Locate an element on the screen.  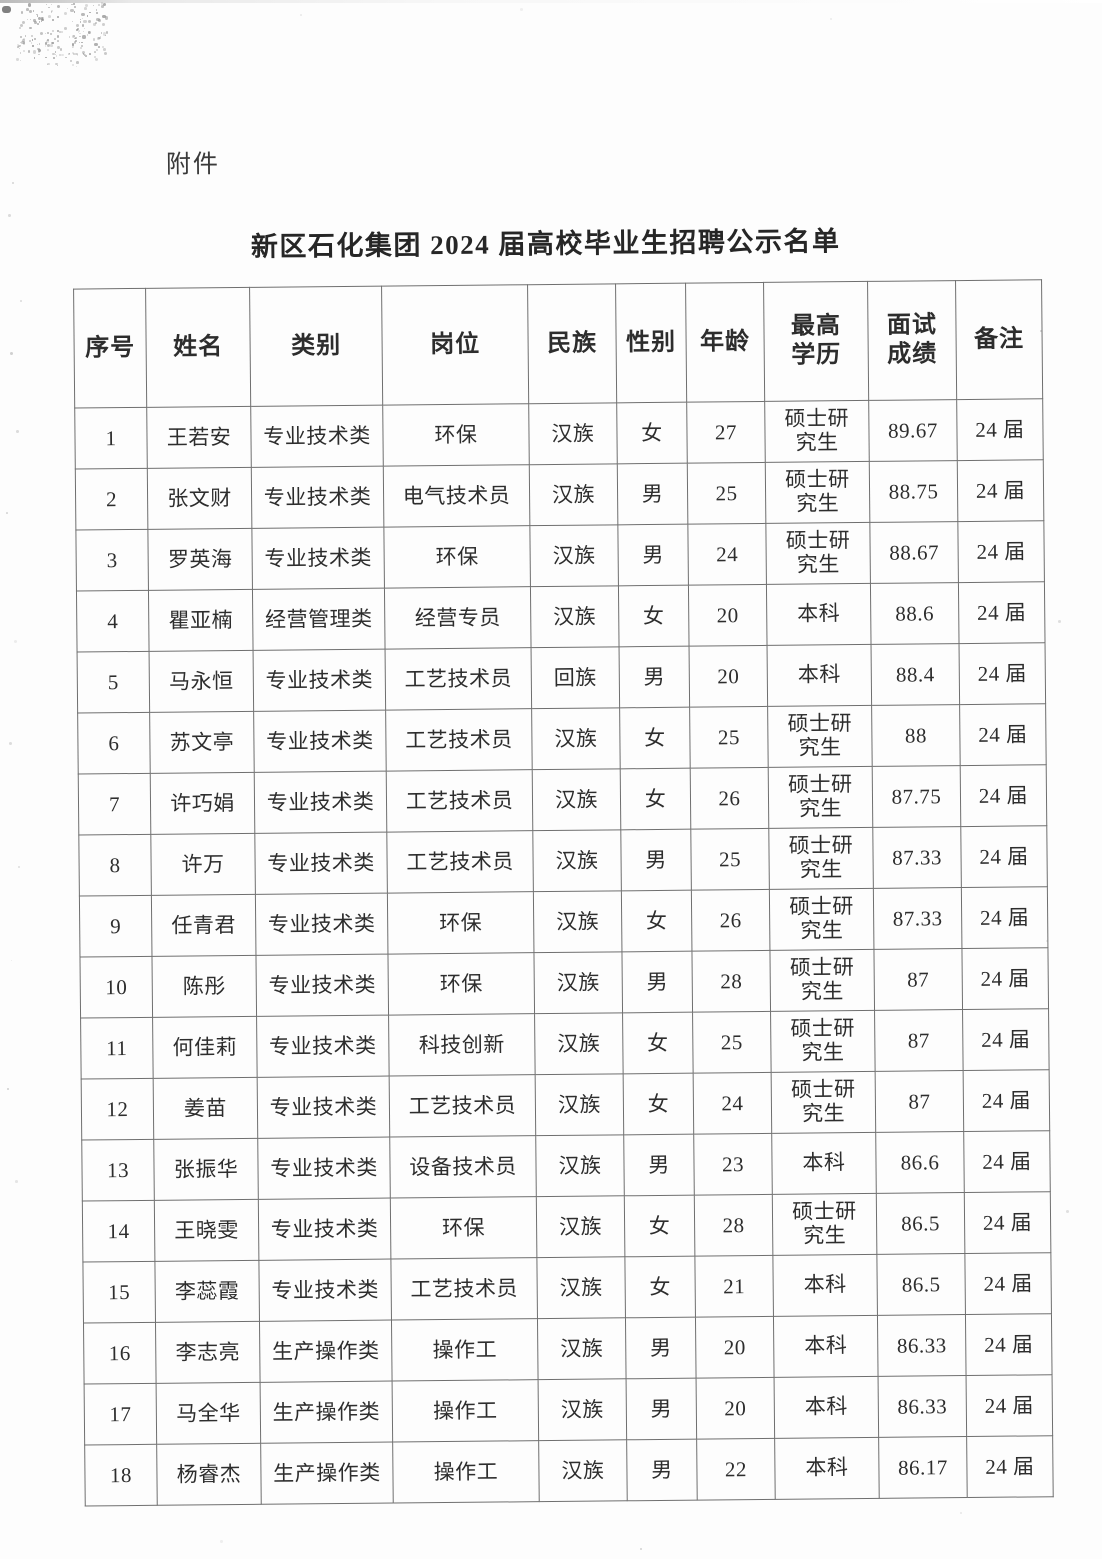
column-header-position: 岗位 is located at coordinates (455, 345).